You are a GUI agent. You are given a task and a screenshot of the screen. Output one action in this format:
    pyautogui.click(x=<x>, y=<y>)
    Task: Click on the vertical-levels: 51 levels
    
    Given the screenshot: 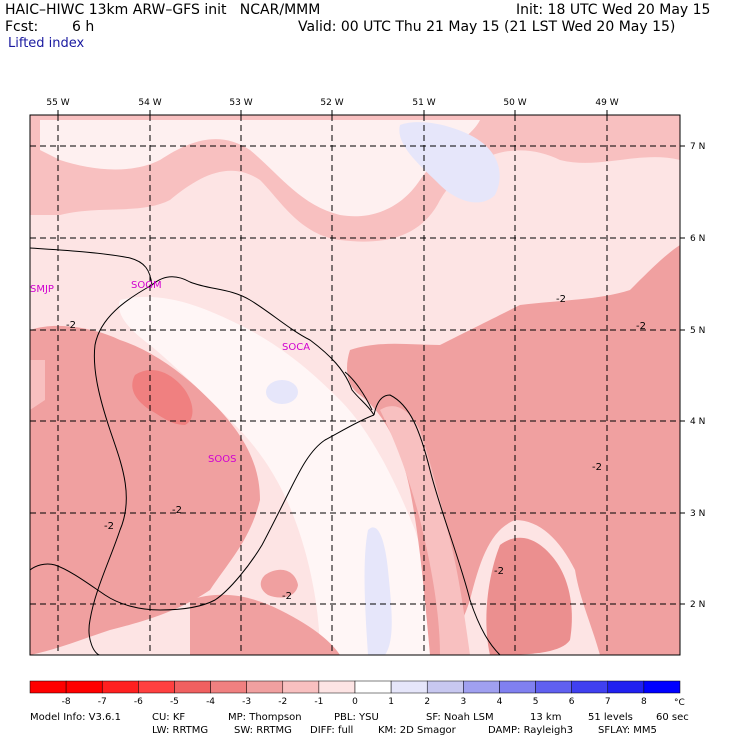 What is the action you would take?
    pyautogui.click(x=610, y=717)
    